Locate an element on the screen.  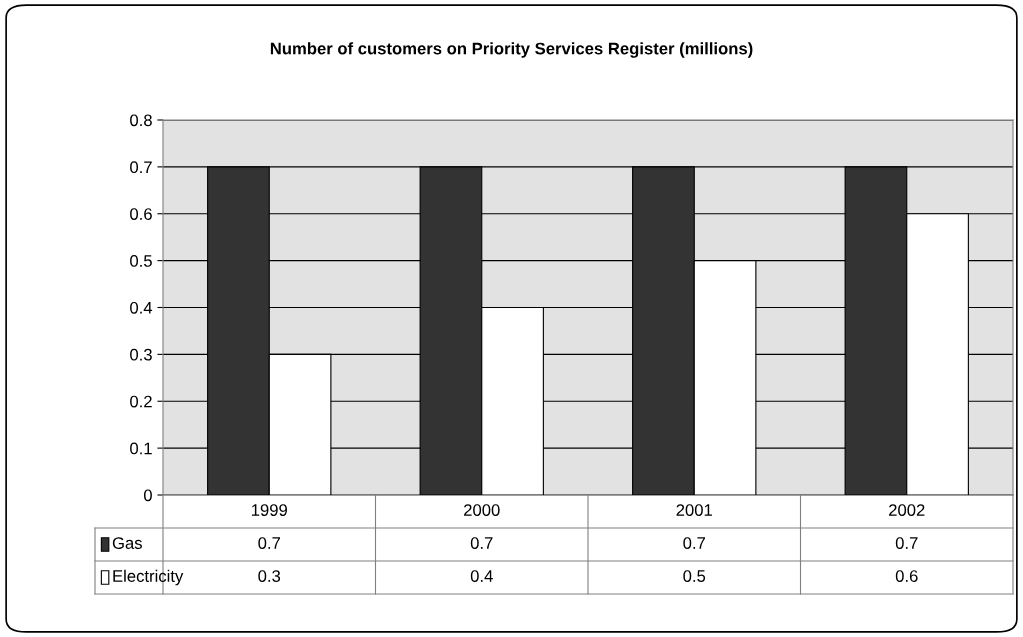
y-tick-label: 0.2 is located at coordinates (141, 401).